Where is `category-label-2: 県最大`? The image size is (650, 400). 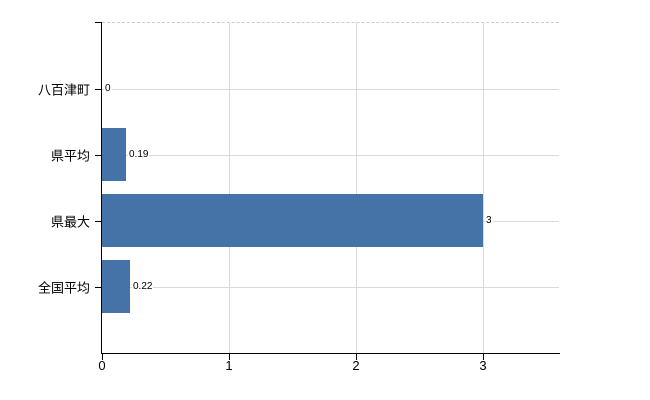
category-label-2: 県最大 is located at coordinates (70, 222).